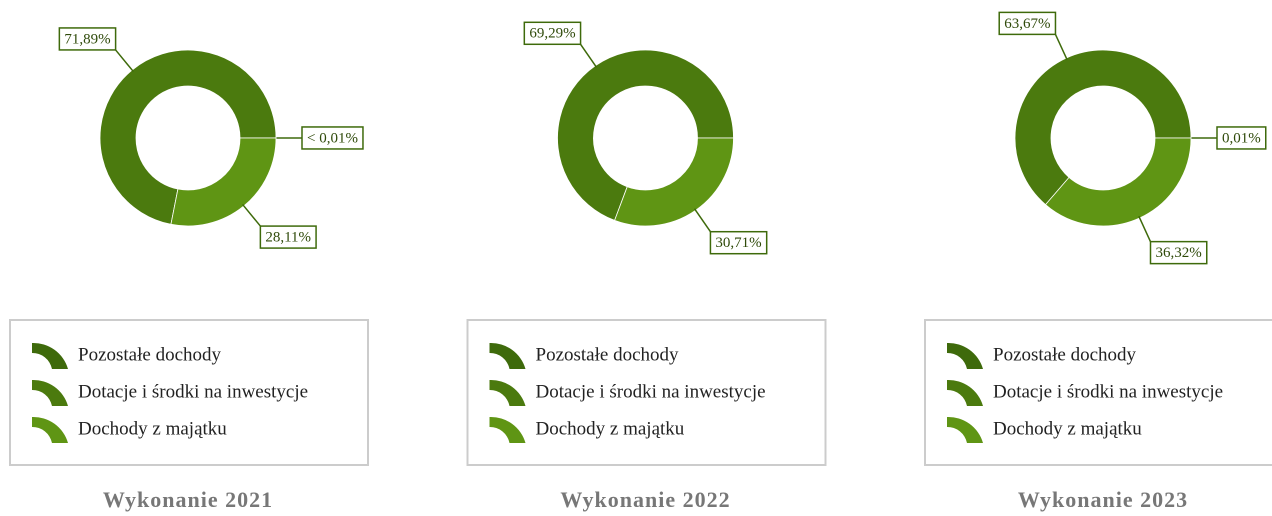  I want to click on chart-title: Wykonanie 2021, so click(188, 499).